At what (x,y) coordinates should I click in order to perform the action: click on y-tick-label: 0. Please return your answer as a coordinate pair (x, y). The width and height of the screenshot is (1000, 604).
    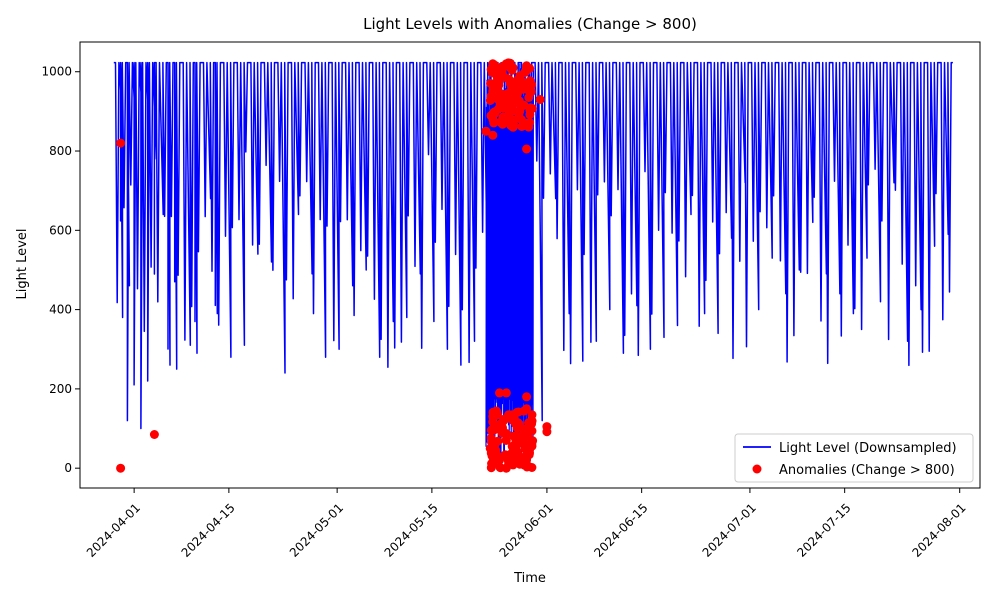
    Looking at the image, I should click on (68, 468).